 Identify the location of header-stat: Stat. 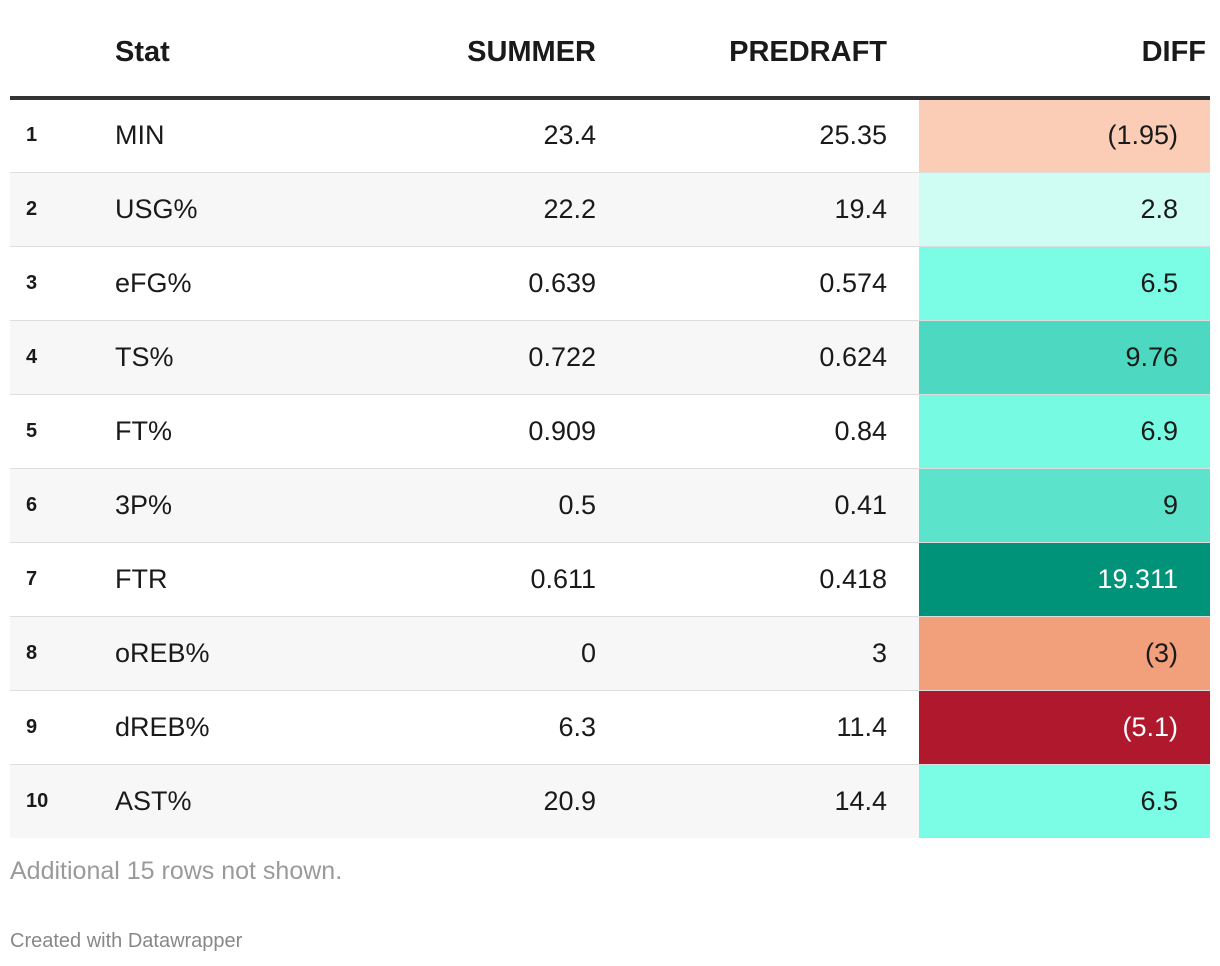
(210, 50).